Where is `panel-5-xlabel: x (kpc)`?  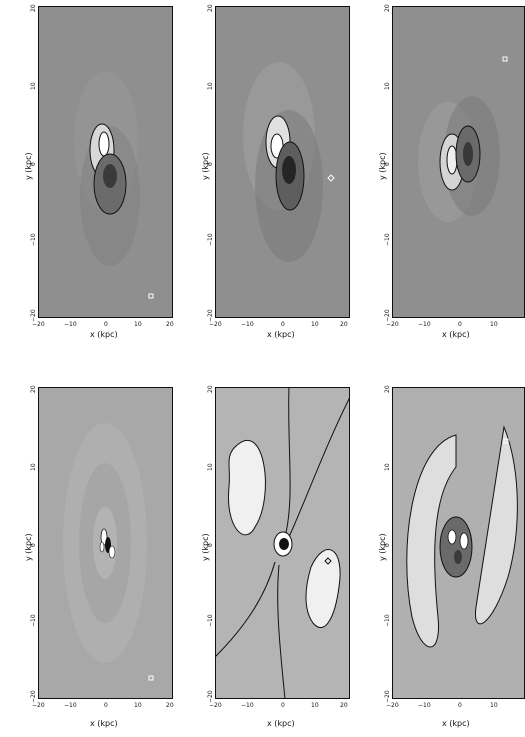 panel-5-xlabel: x (kpc) is located at coordinates (281, 723).